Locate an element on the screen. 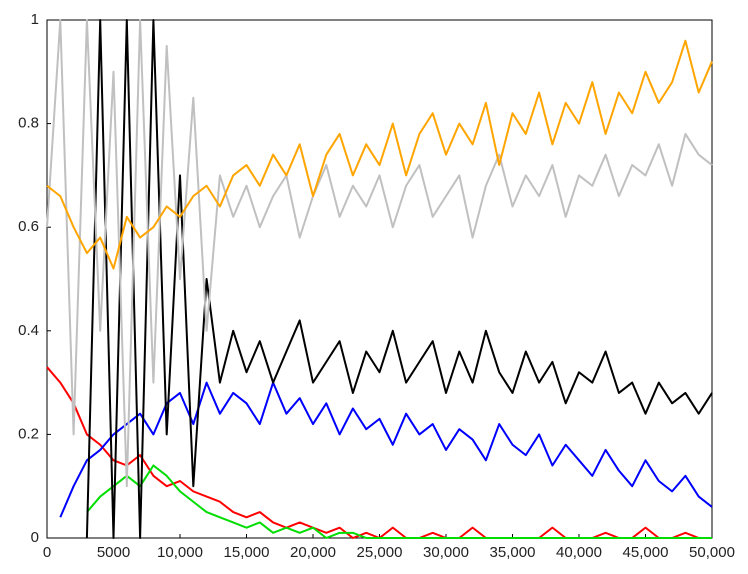 The height and width of the screenshot is (574, 748). x-tick-label: 20,000 is located at coordinates (313, 552).